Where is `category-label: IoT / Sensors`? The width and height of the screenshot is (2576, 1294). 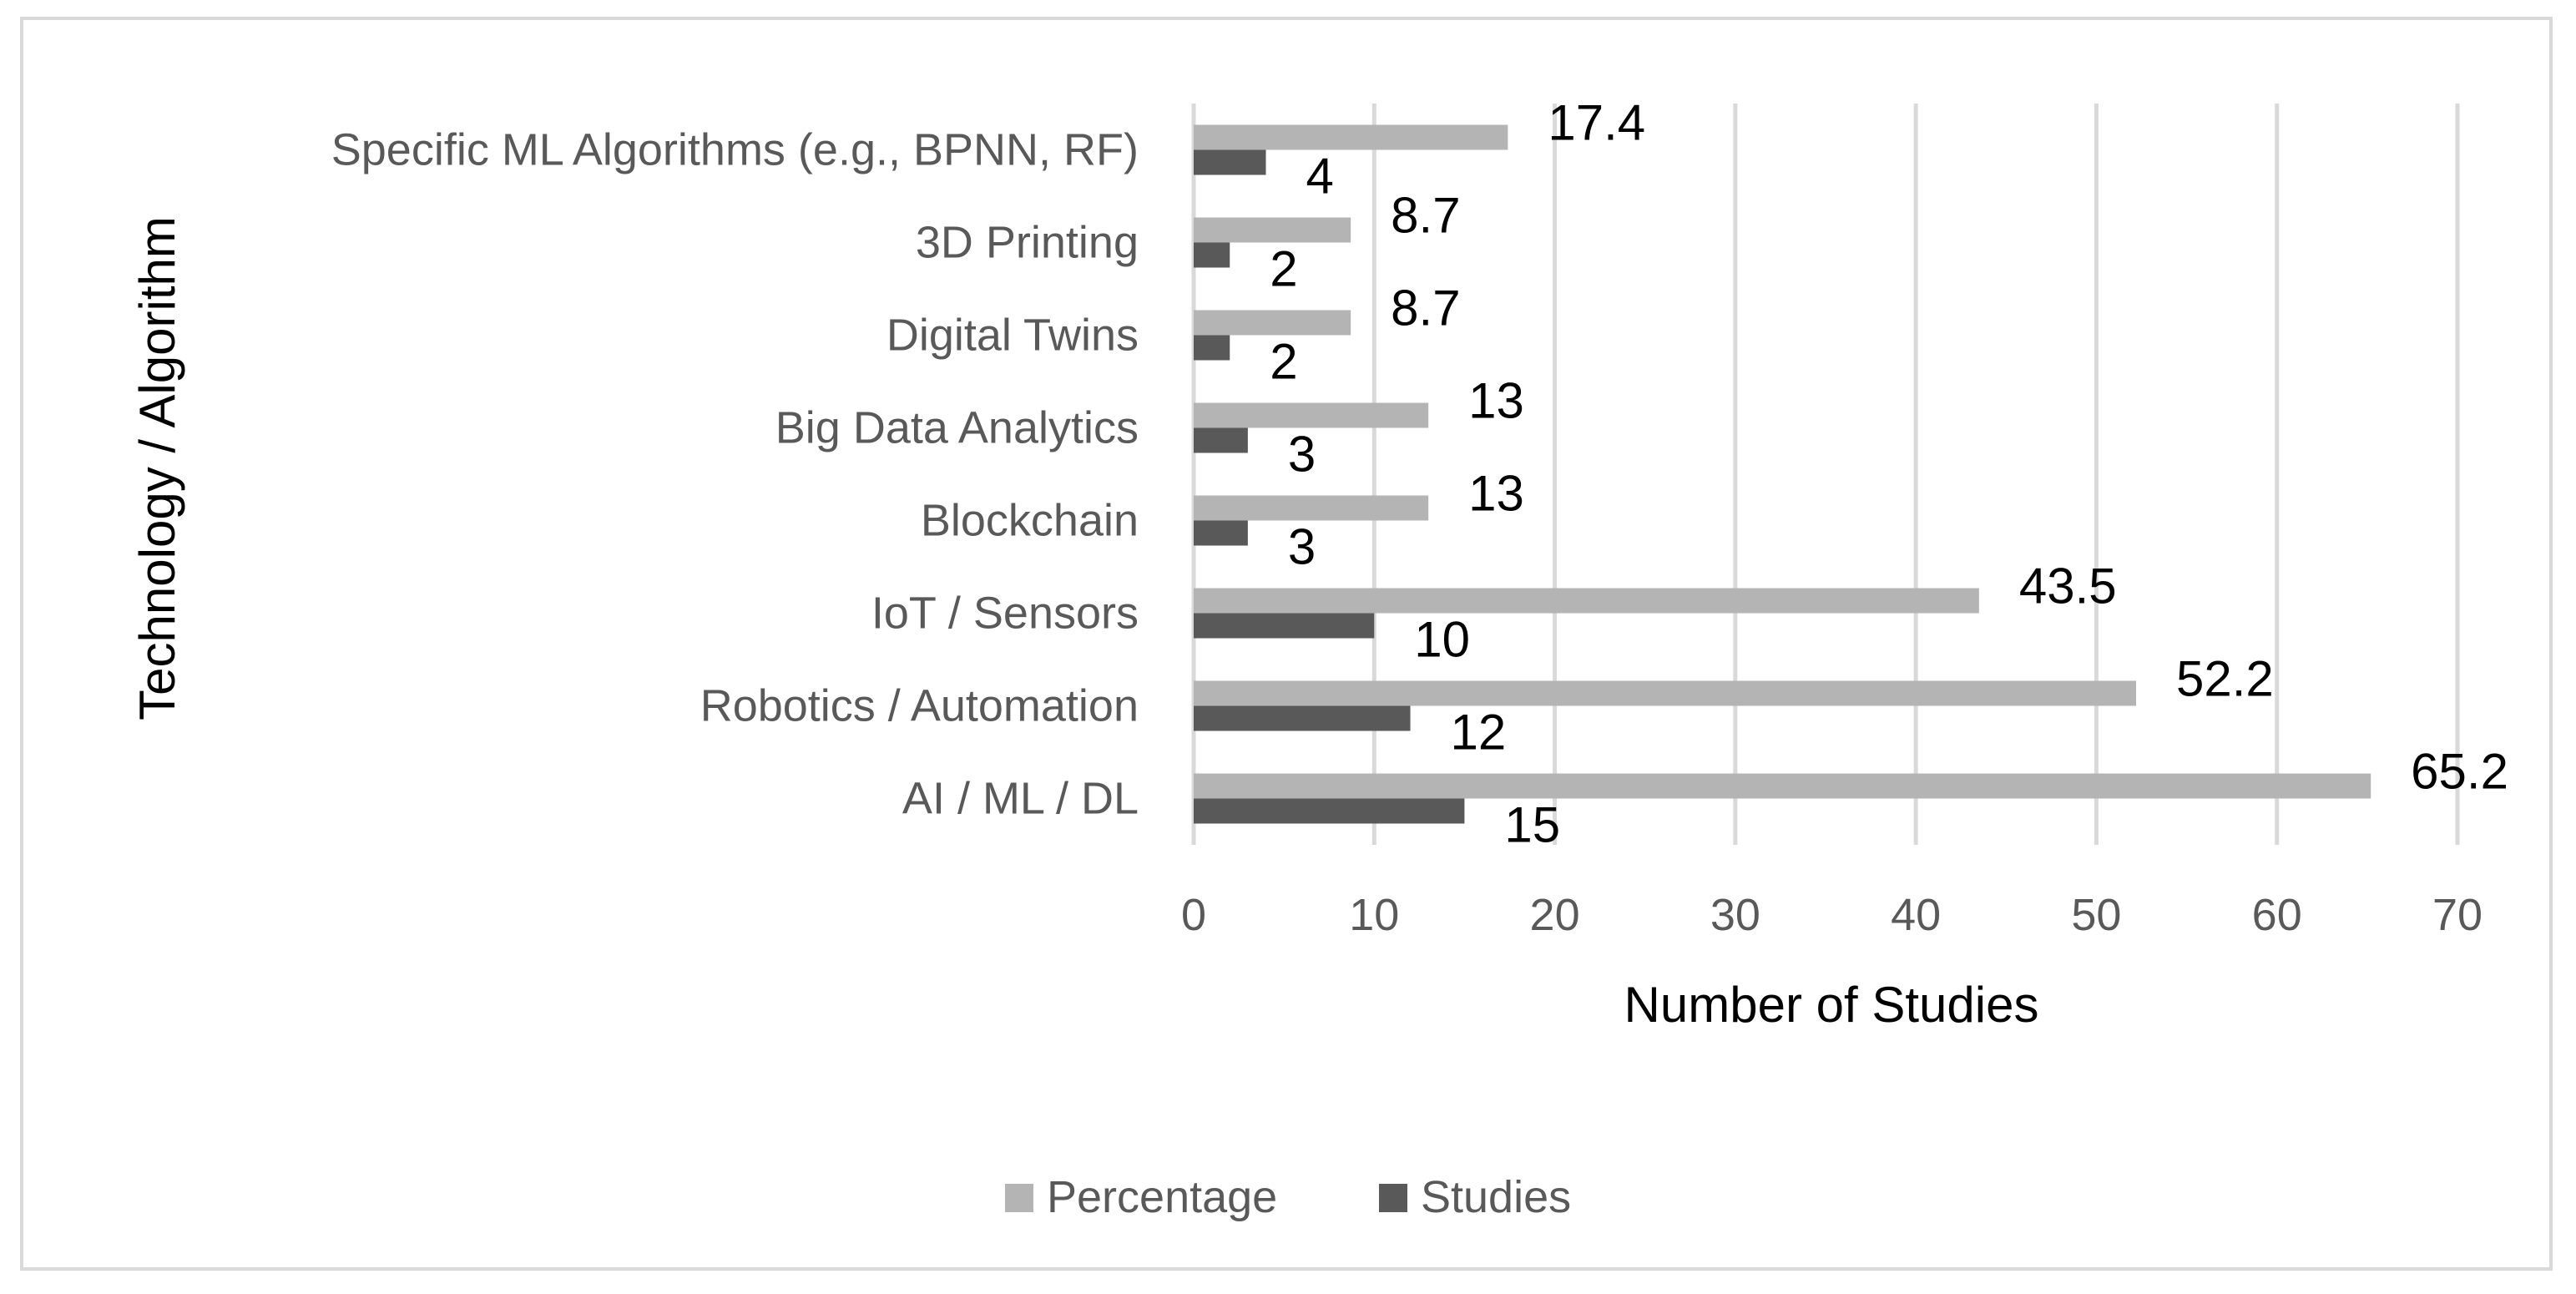
category-label: IoT / Sensors is located at coordinates (1005, 614).